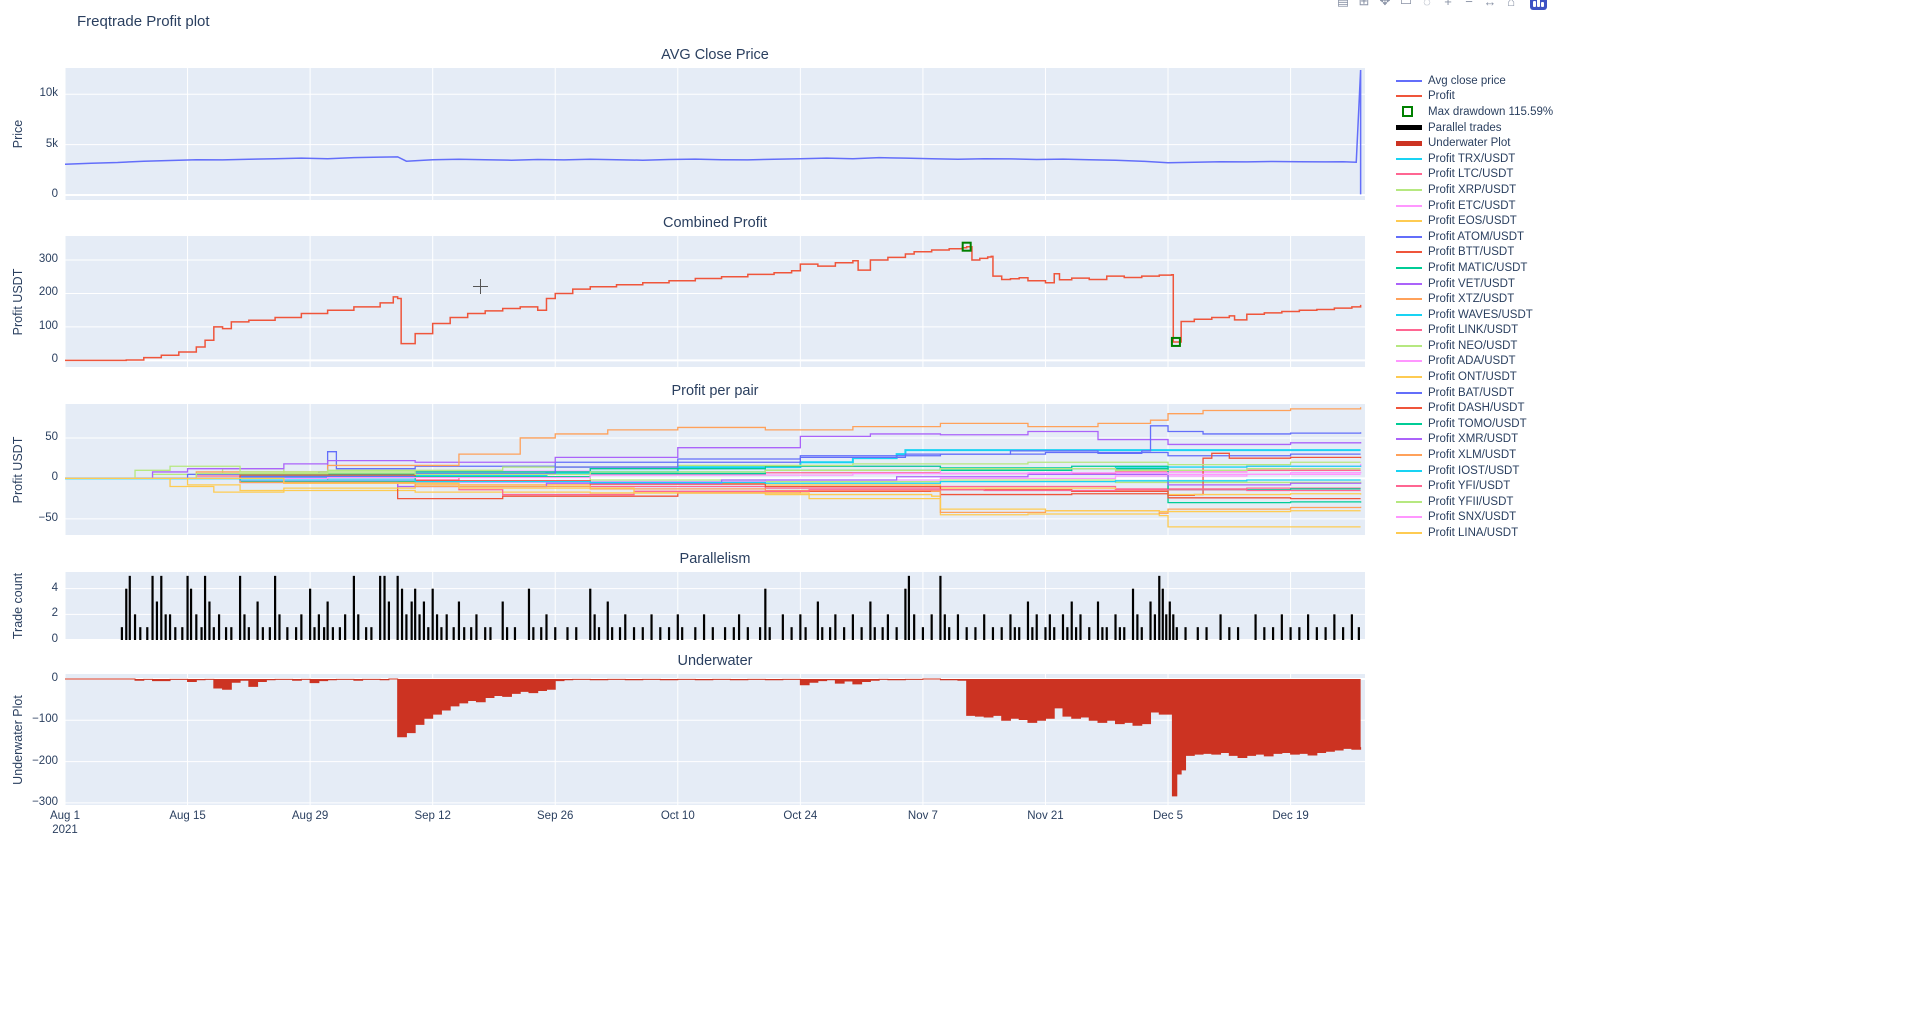  What do you see at coordinates (713, 475) in the screenshot?
I see `series-Profit SNX/USDT` at bounding box center [713, 475].